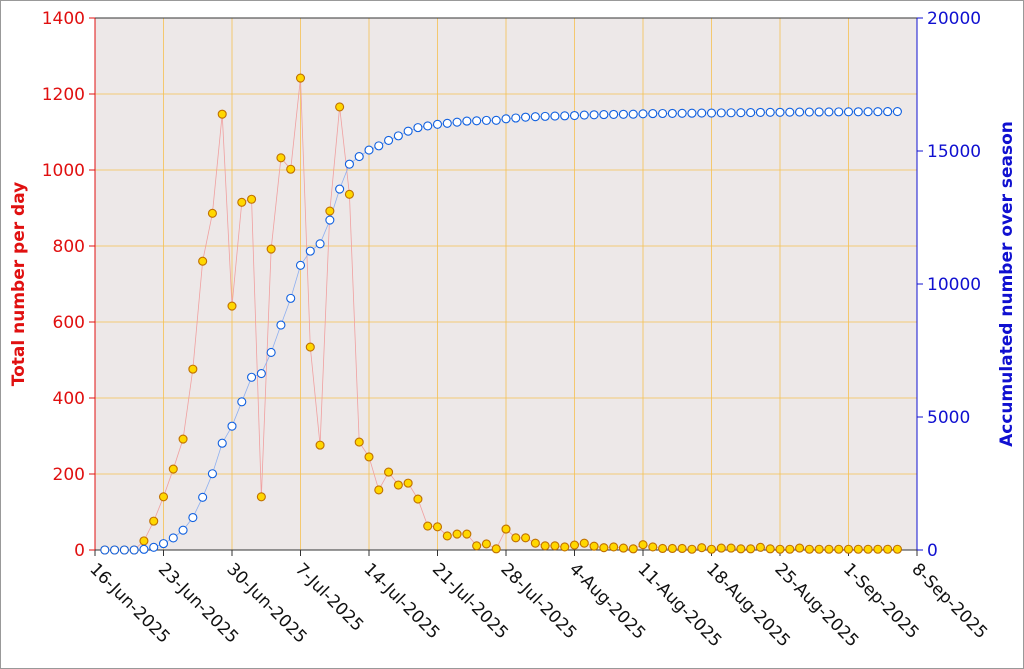 Image resolution: width=1024 pixels, height=669 pixels. I want to click on y-tick-label: 0, so click(79, 551).